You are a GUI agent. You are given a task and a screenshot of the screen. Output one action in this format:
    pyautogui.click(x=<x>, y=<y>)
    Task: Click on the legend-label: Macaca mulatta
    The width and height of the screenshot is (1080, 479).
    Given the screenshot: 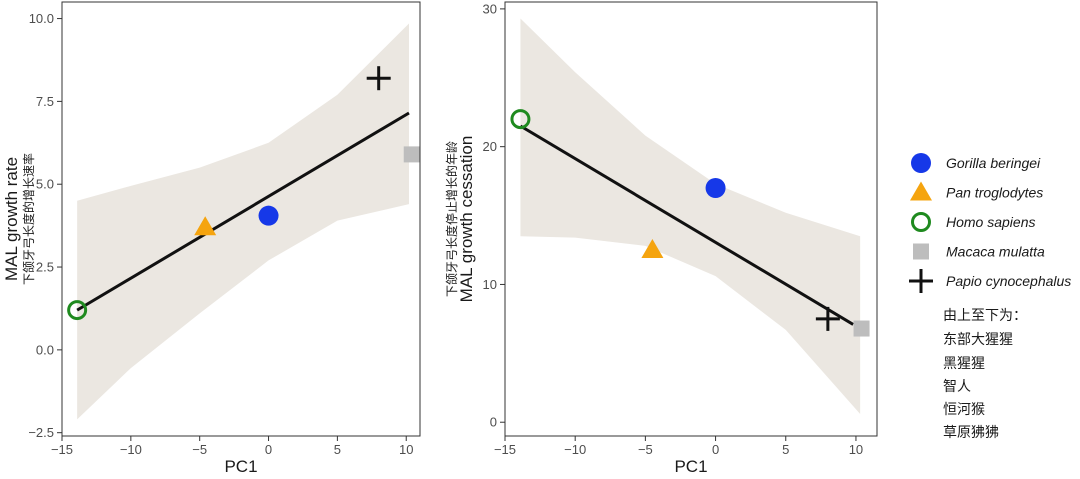 What is the action you would take?
    pyautogui.click(x=995, y=252)
    